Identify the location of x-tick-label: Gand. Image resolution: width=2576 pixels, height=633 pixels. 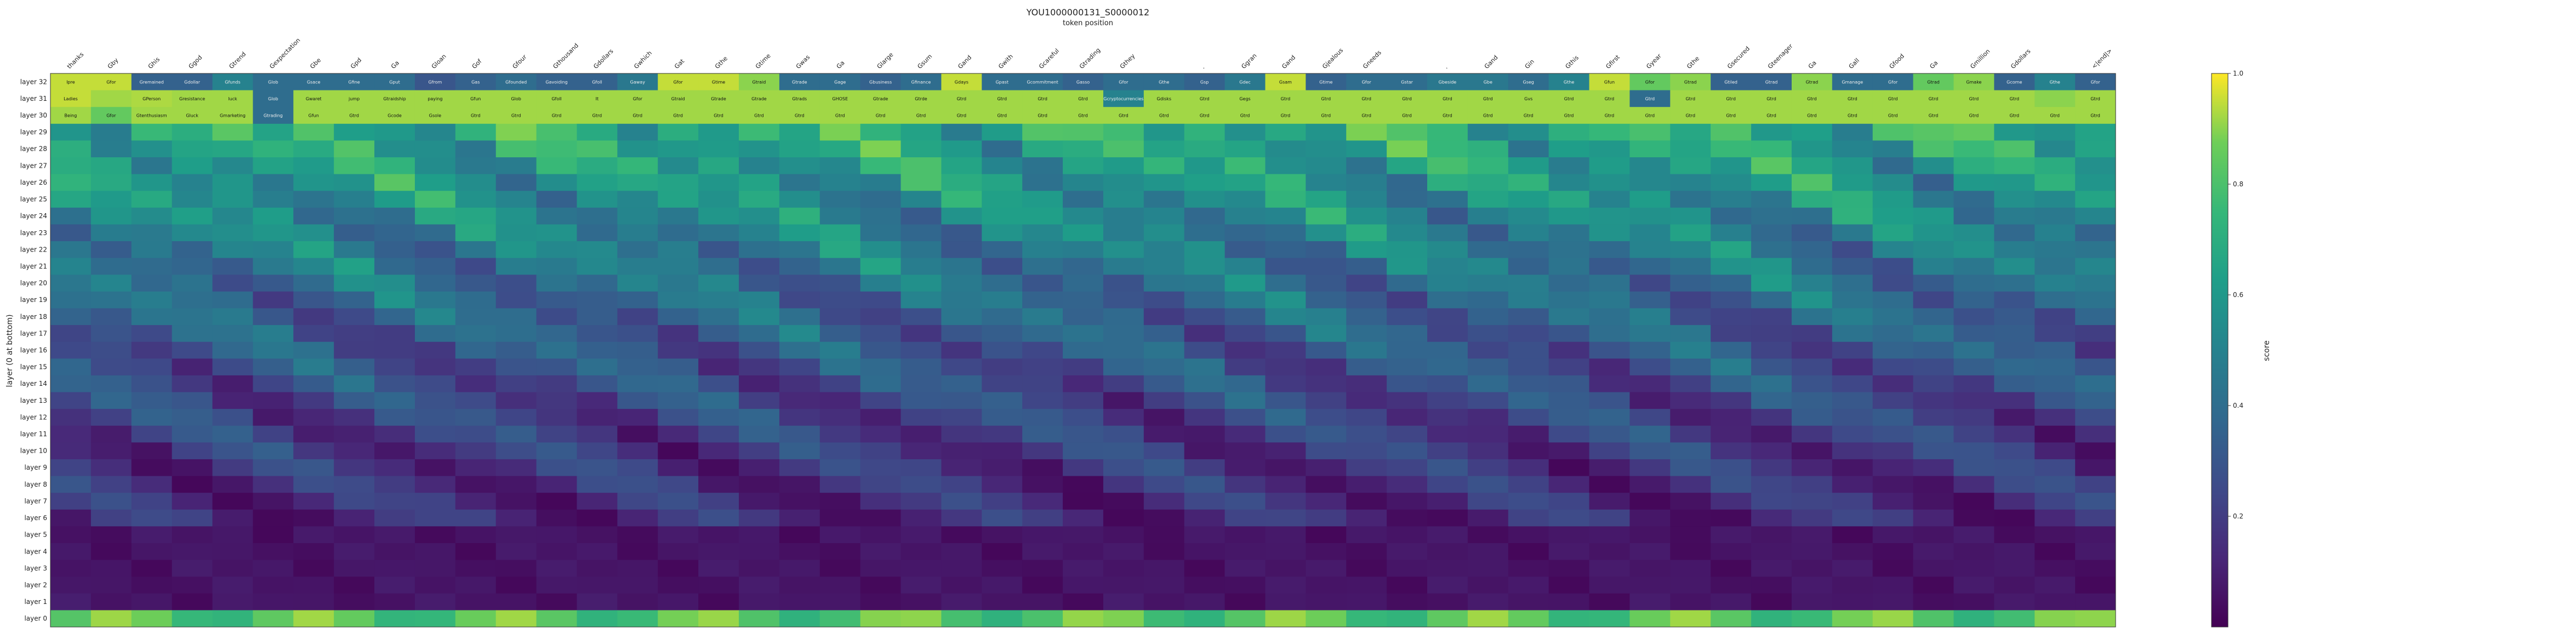
(1491, 62).